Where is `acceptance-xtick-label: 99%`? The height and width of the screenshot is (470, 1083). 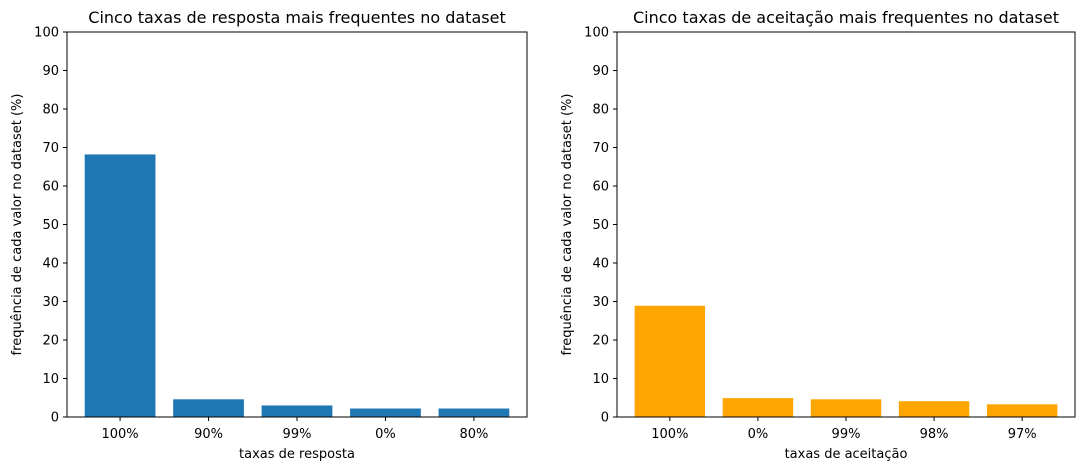
acceptance-xtick-label: 99% is located at coordinates (846, 434).